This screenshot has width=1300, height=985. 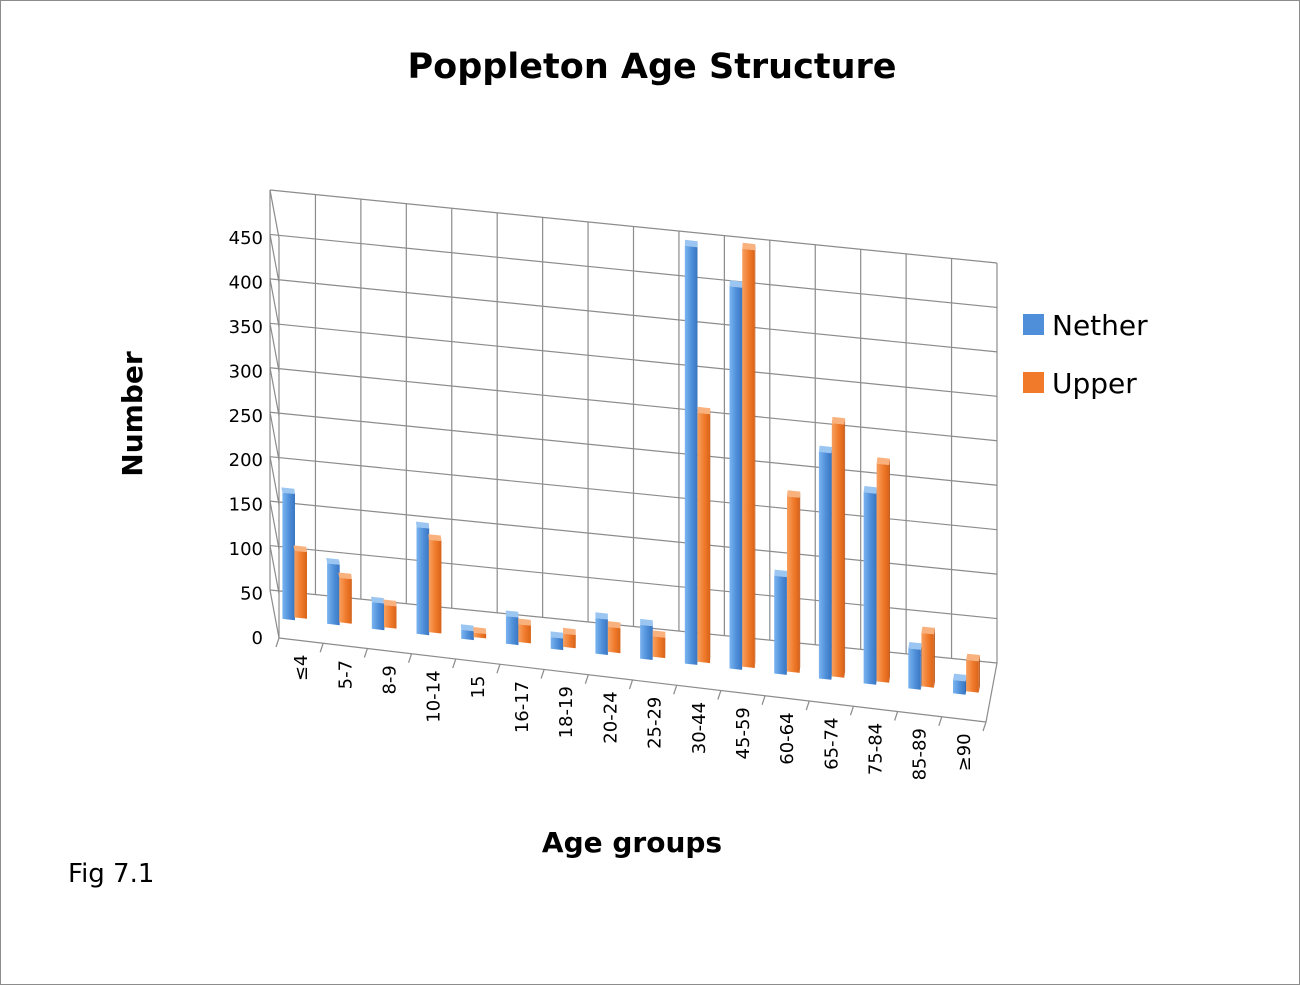 I want to click on x-tick-label: ≥90, so click(x=964, y=752).